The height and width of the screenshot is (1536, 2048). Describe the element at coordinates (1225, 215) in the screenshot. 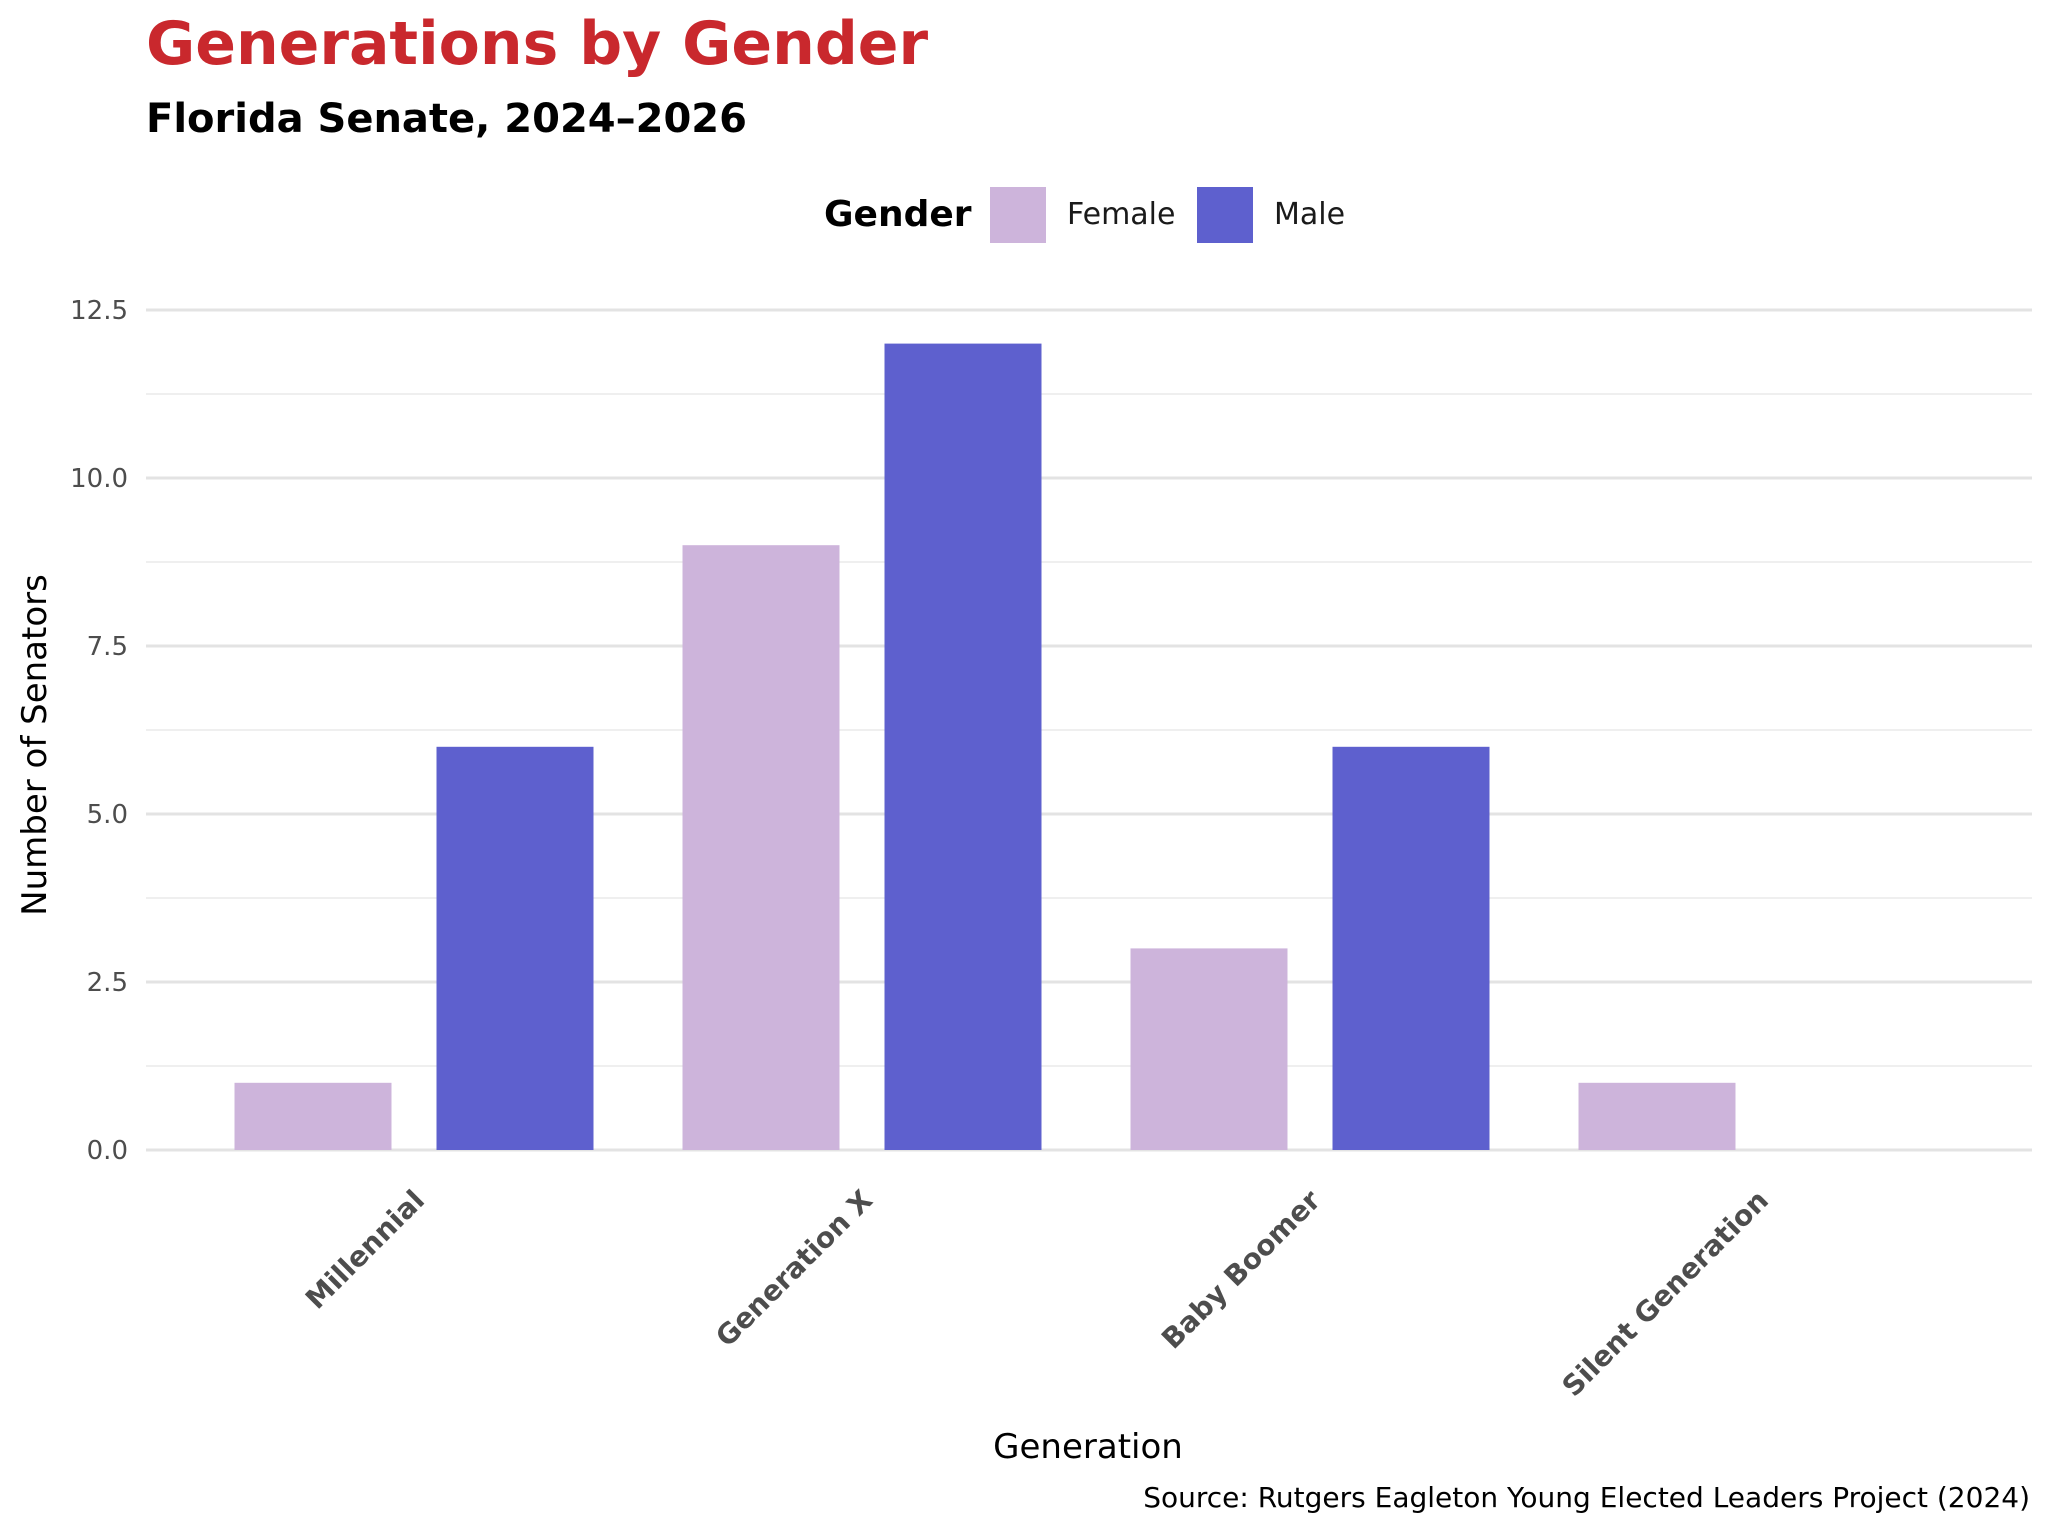

I see `legend-key-male` at that location.